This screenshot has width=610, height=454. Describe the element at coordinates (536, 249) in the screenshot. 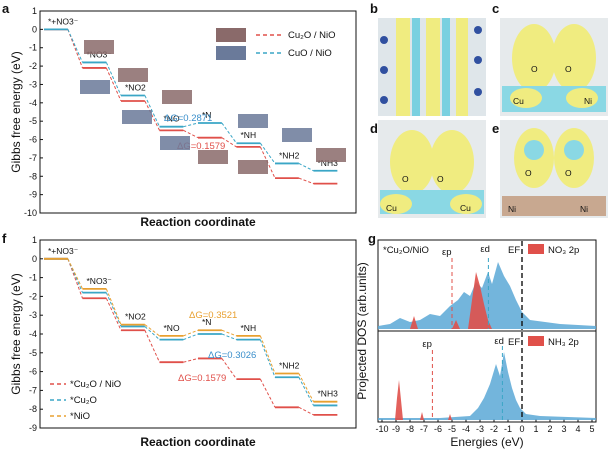

I see `pdos-top-legend-swatch` at that location.